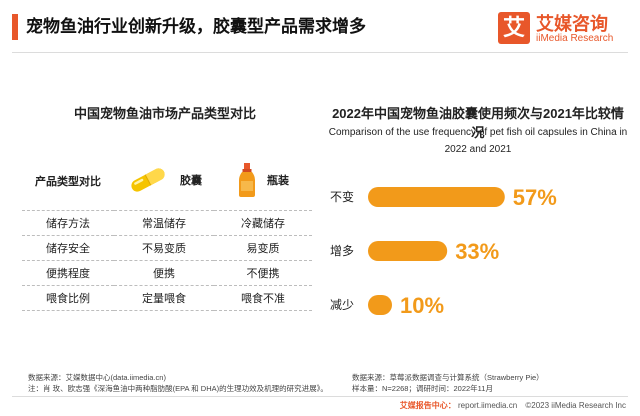 The height and width of the screenshot is (416, 640). What do you see at coordinates (15, 27) in the screenshot?
I see `title-accent-bar` at bounding box center [15, 27].